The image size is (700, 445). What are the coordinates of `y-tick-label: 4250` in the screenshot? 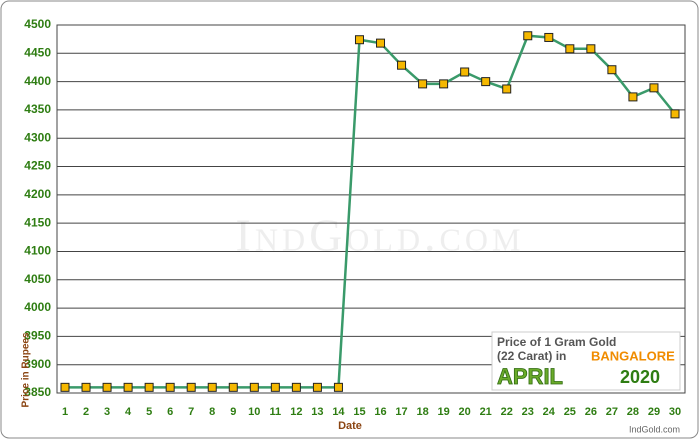 It's located at (37, 166).